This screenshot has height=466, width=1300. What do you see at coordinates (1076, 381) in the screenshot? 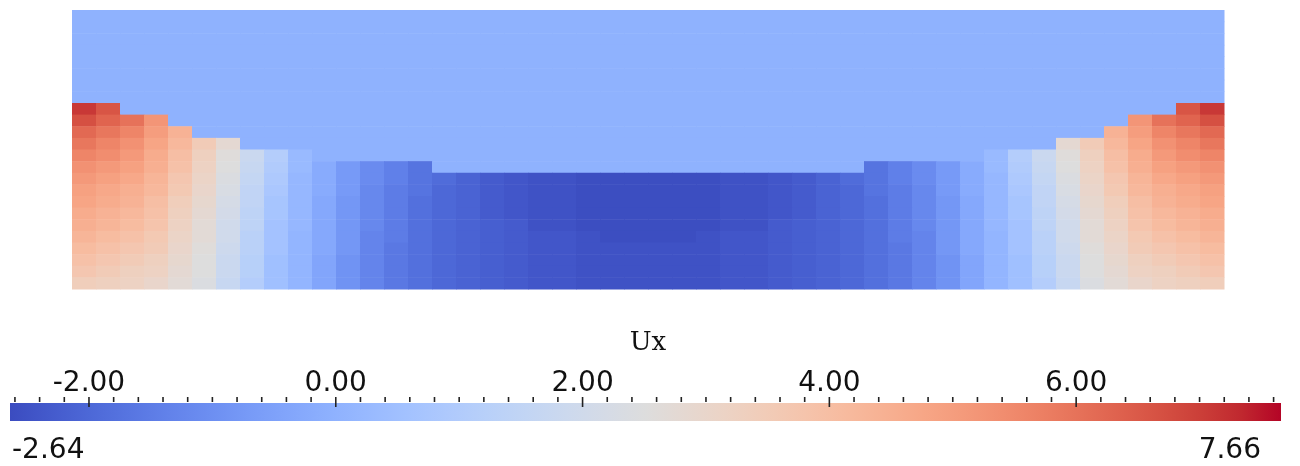
I see `color-bar-label: 6.00` at bounding box center [1076, 381].